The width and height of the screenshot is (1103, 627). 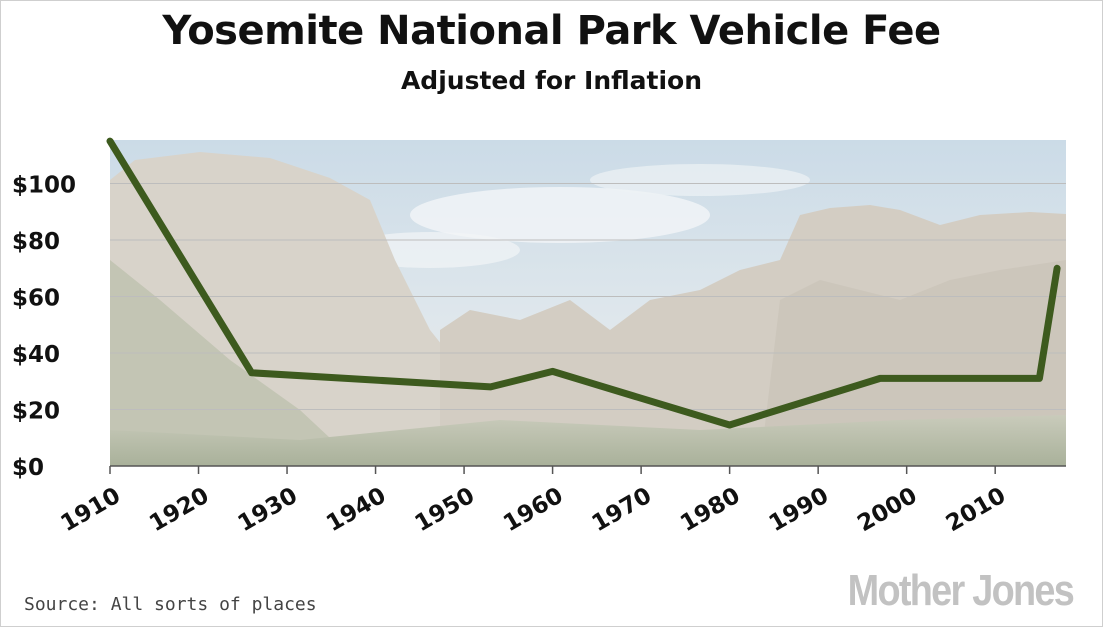 I want to click on chart-subtitle: Adjusted for Inflation, so click(x=551, y=80).